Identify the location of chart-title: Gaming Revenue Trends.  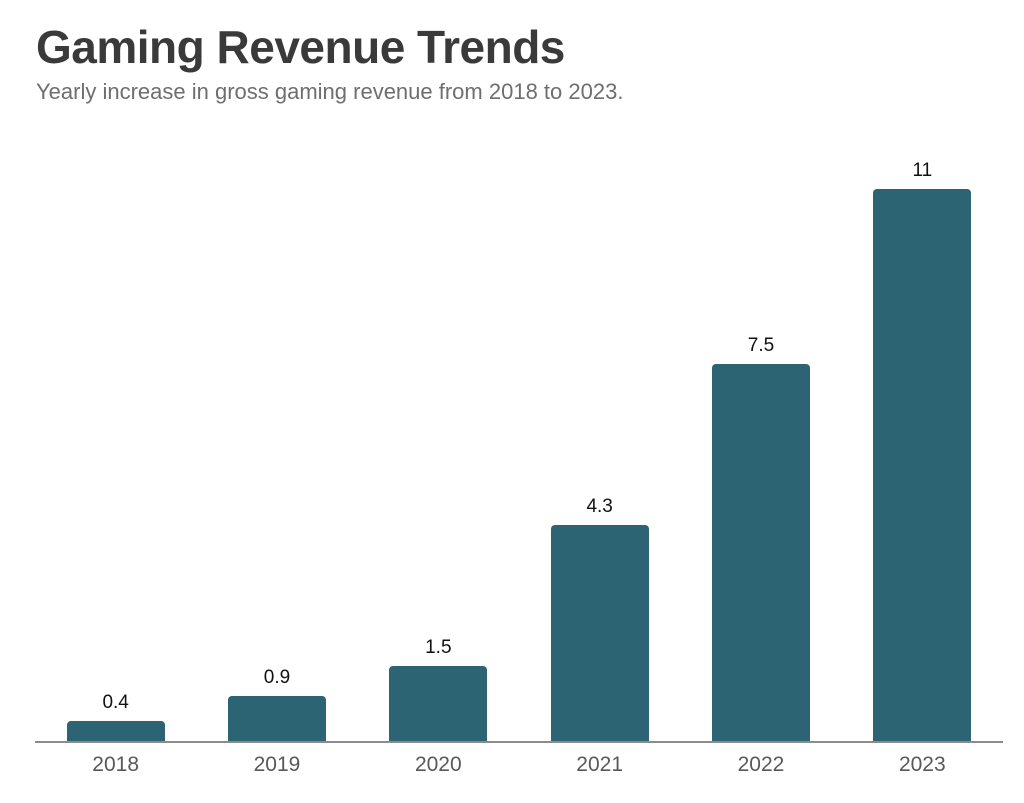
(300, 47).